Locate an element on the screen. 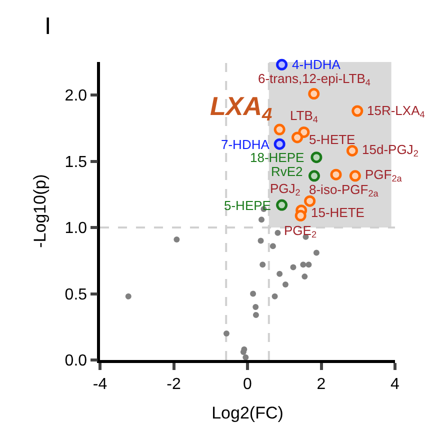 Image resolution: width=445 pixels, height=432 pixels. annotation: PGF$_{2a}$ is located at coordinates (384, 175).